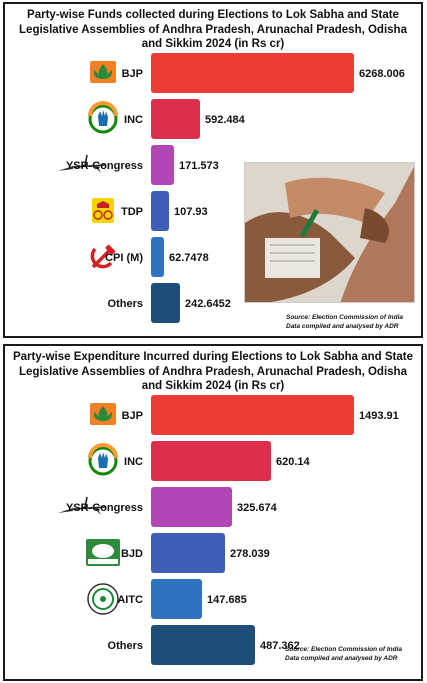  I want to click on chart-row: YSR-Congress 171.573, so click(138, 165).